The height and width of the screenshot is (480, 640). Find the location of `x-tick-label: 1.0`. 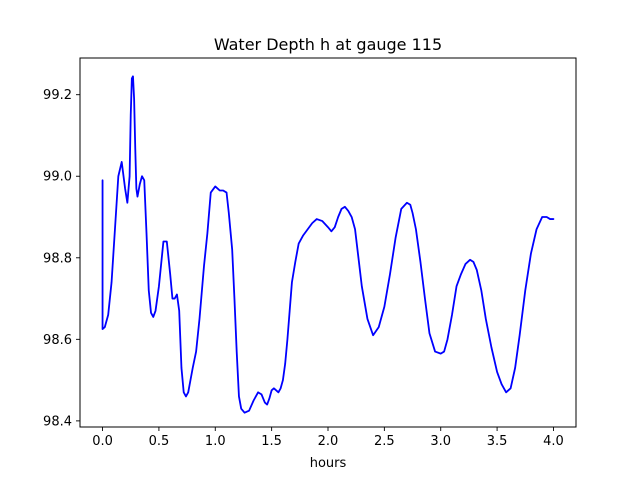

x-tick-label: 1.0 is located at coordinates (215, 441).